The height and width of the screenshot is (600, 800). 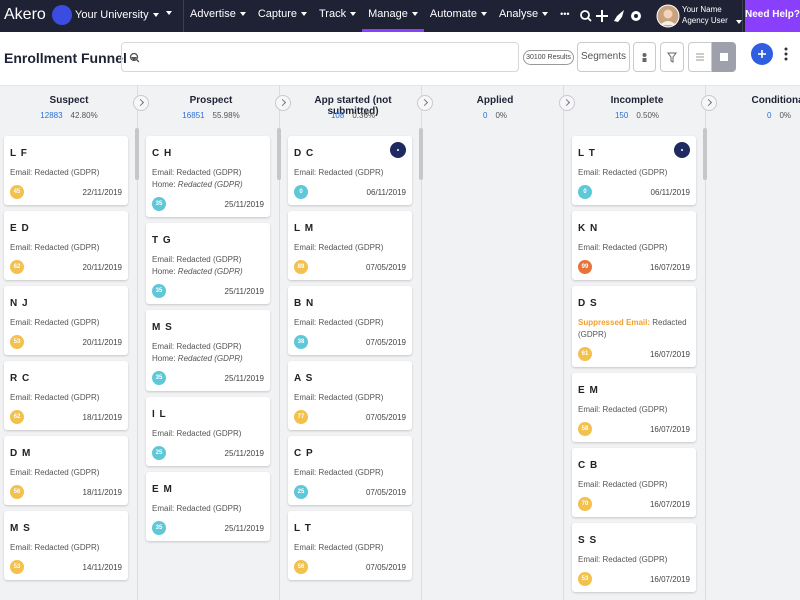 I want to click on contact-initials: K N, so click(x=588, y=228).